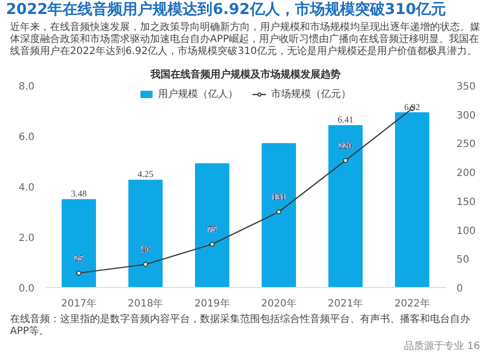 The height and width of the screenshot is (362, 500). I want to click on text: 在线音频：这里指的是数字音频内容平台，数据采集范围包括综合性音频平台、有声书、播客和电台自办APP等。, so click(240, 326).